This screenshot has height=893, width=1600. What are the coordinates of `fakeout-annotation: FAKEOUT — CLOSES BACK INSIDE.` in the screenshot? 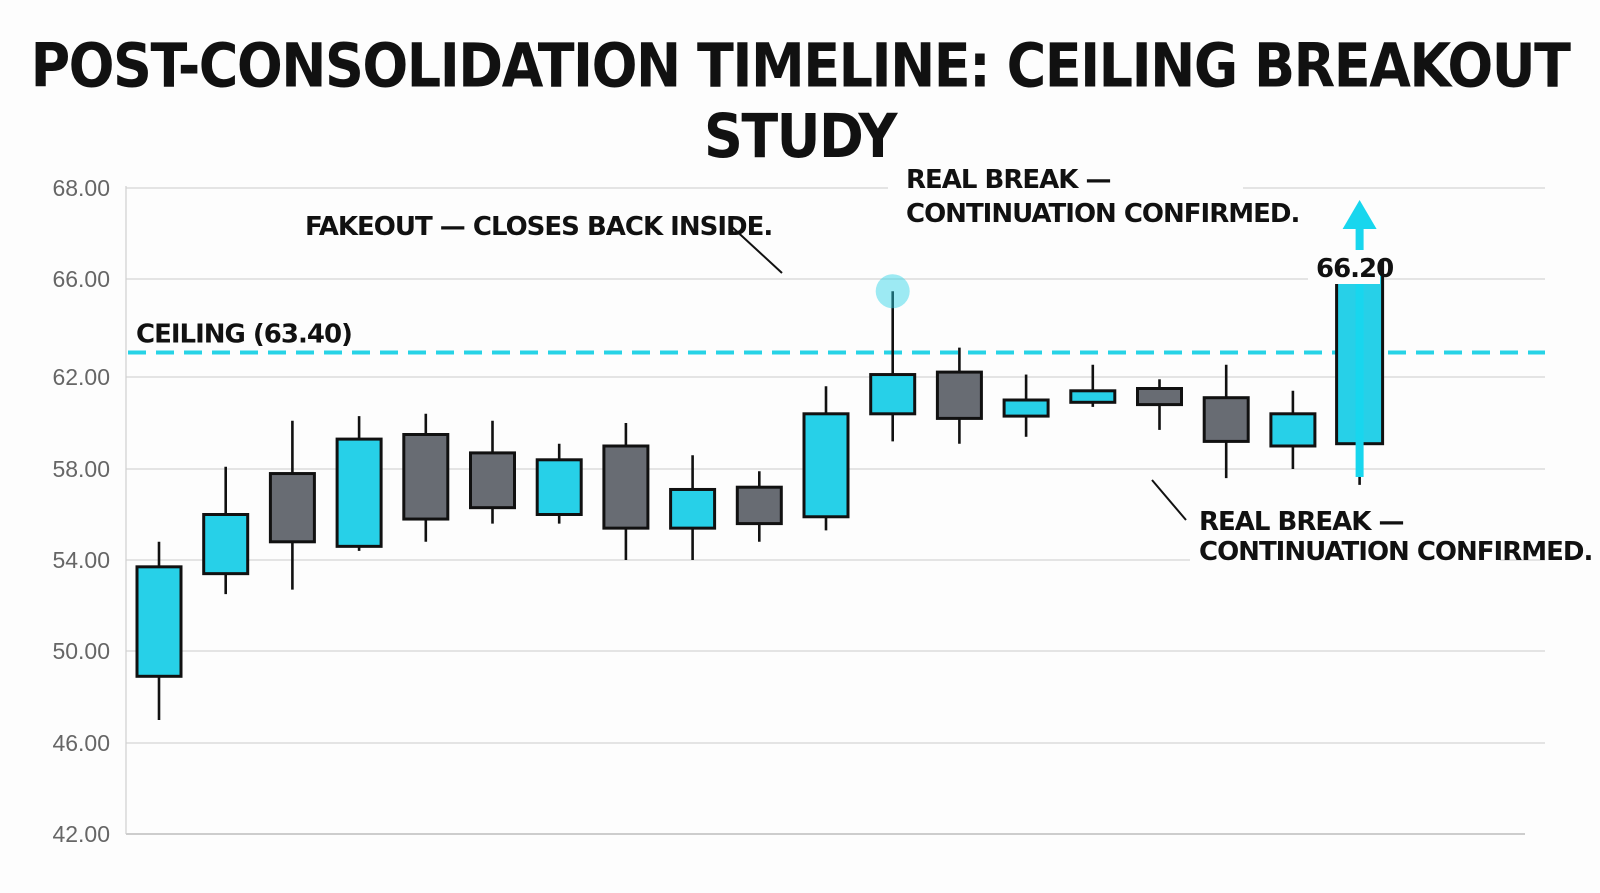 It's located at (538, 227).